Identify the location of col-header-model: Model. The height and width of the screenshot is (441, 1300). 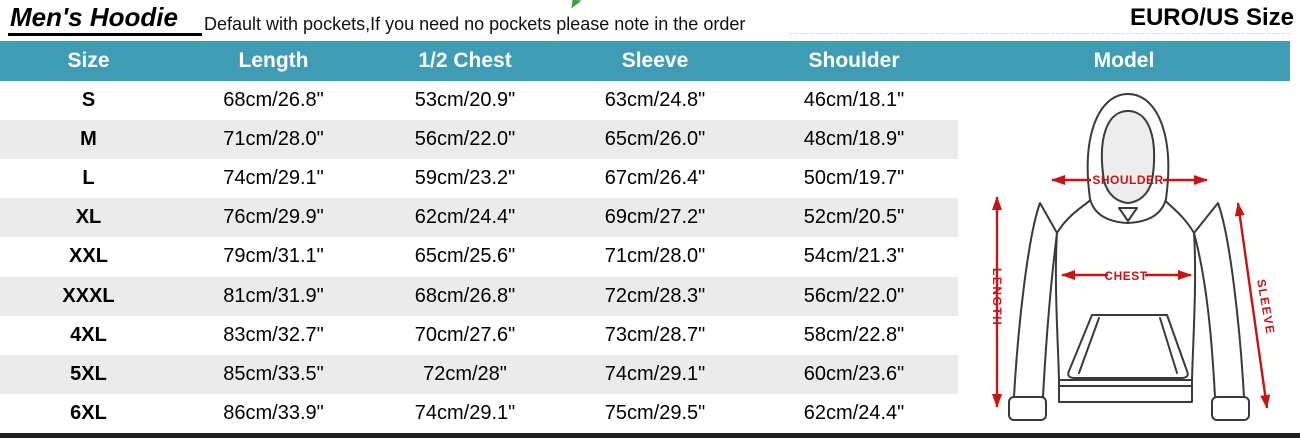
(1124, 61).